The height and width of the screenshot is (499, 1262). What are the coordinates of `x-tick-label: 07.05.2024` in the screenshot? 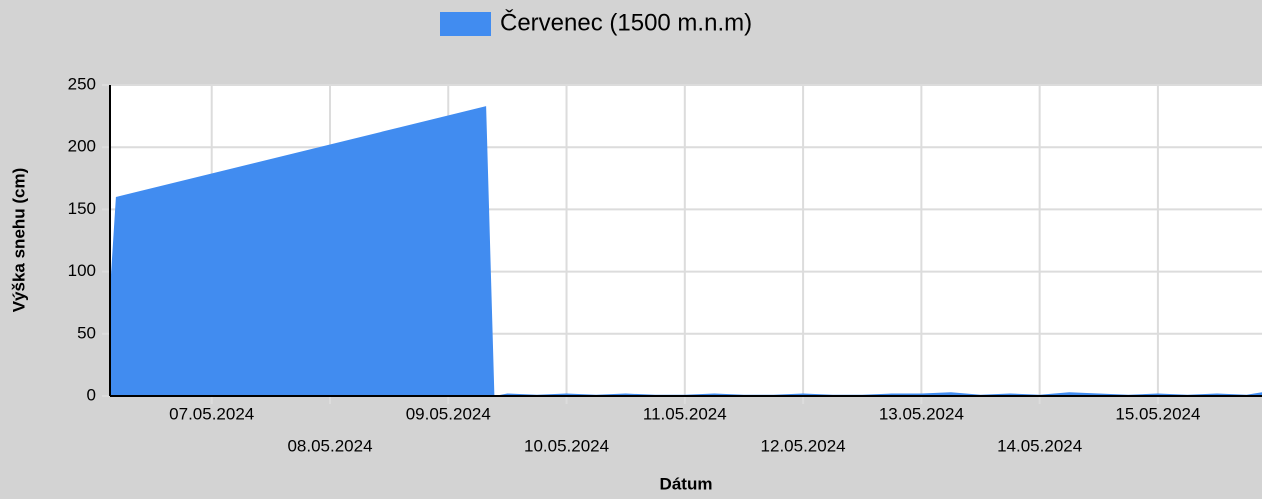 It's located at (211, 413).